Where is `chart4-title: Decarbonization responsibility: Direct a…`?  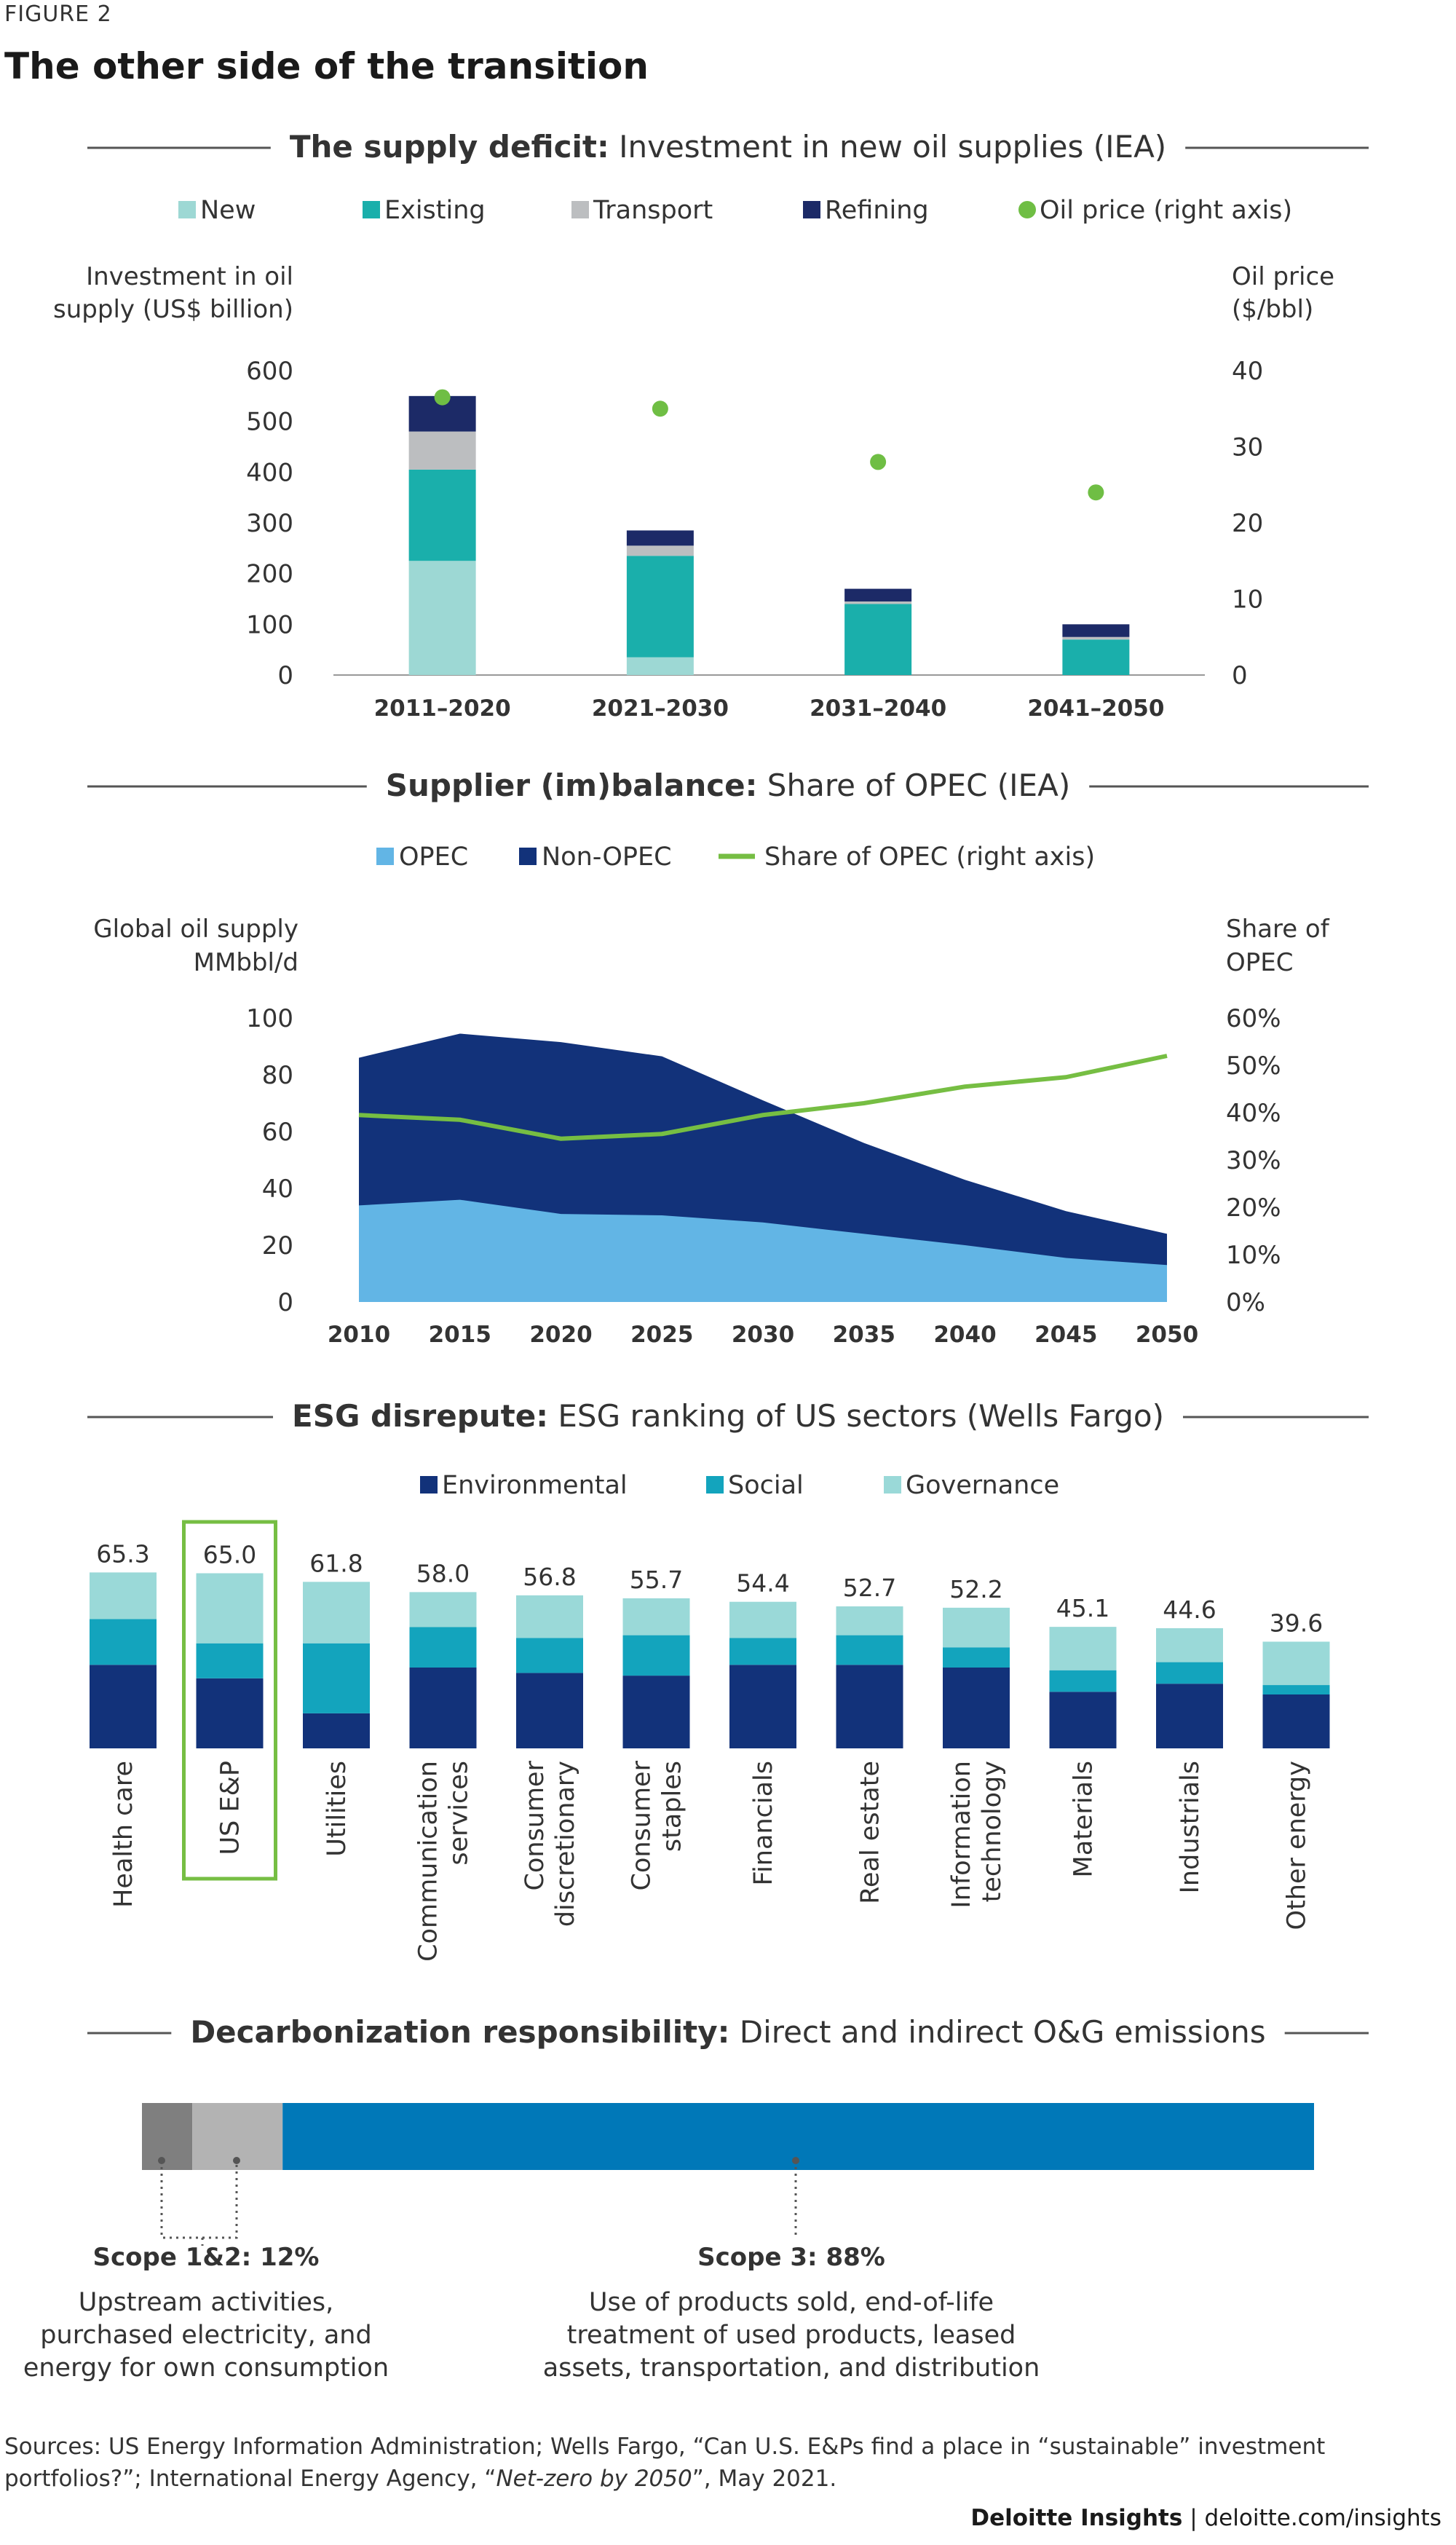
chart4-title: Decarbonization responsibility: Direct a… is located at coordinates (727, 2032).